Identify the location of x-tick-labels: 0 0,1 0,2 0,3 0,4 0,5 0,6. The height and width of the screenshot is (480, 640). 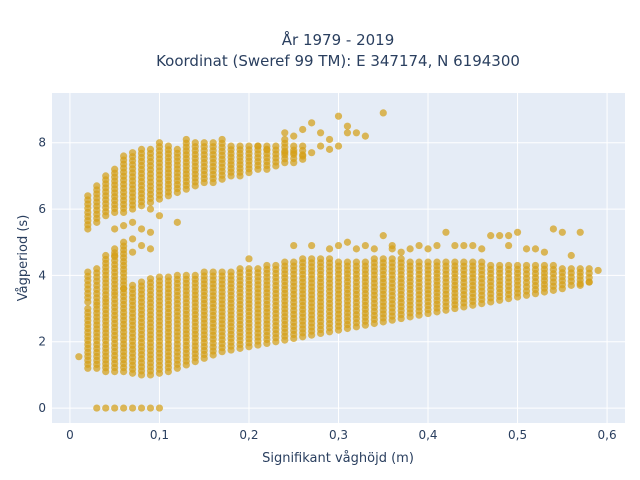
(341, 435).